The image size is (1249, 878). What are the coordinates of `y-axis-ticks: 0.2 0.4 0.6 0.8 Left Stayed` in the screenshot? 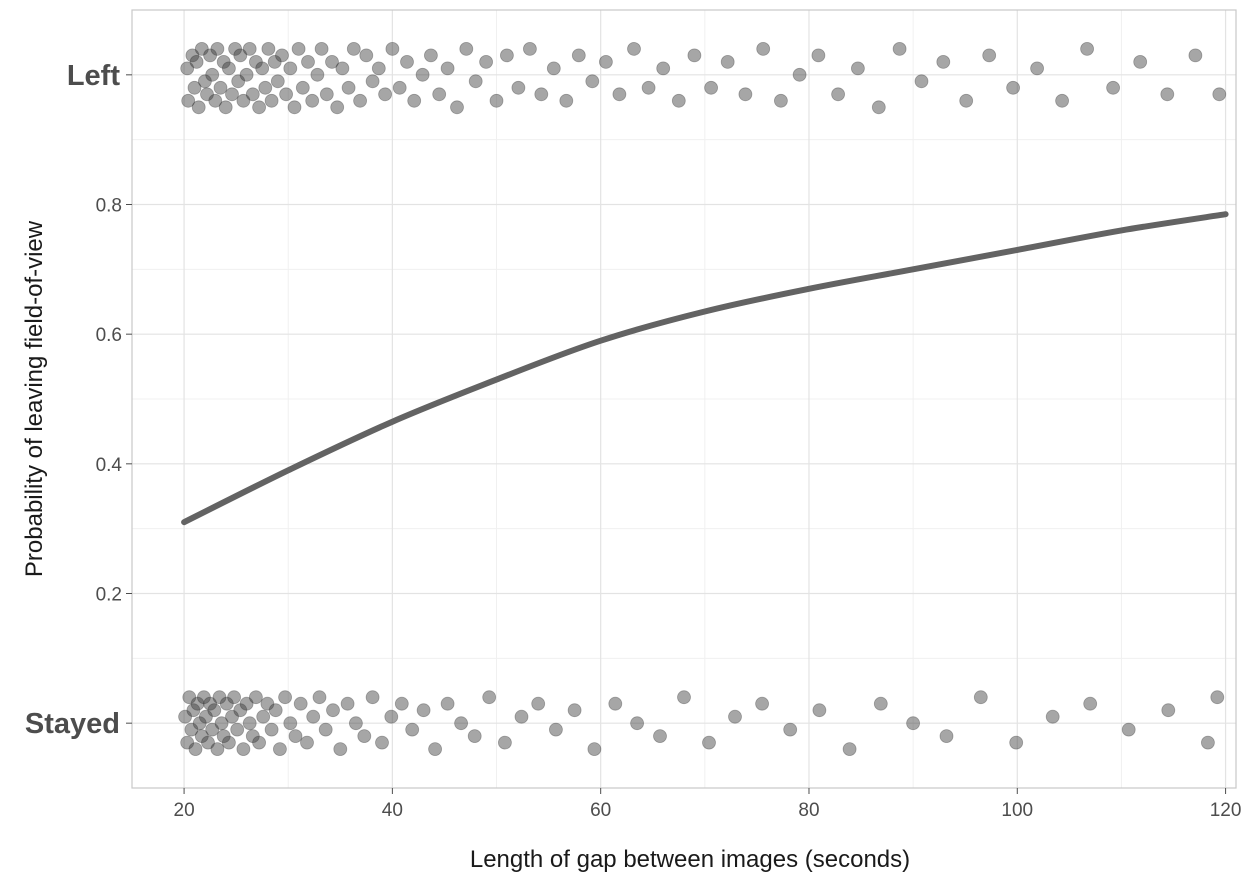 It's located at (78, 400).